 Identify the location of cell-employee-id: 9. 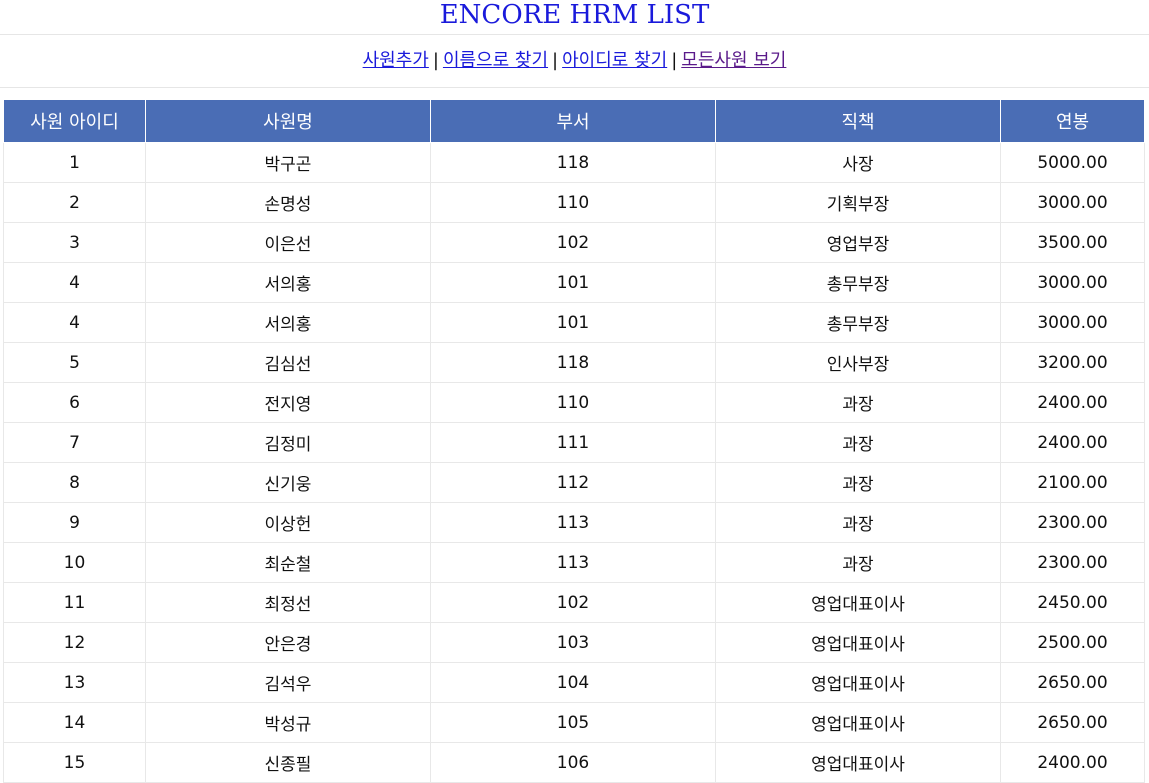
(74, 522).